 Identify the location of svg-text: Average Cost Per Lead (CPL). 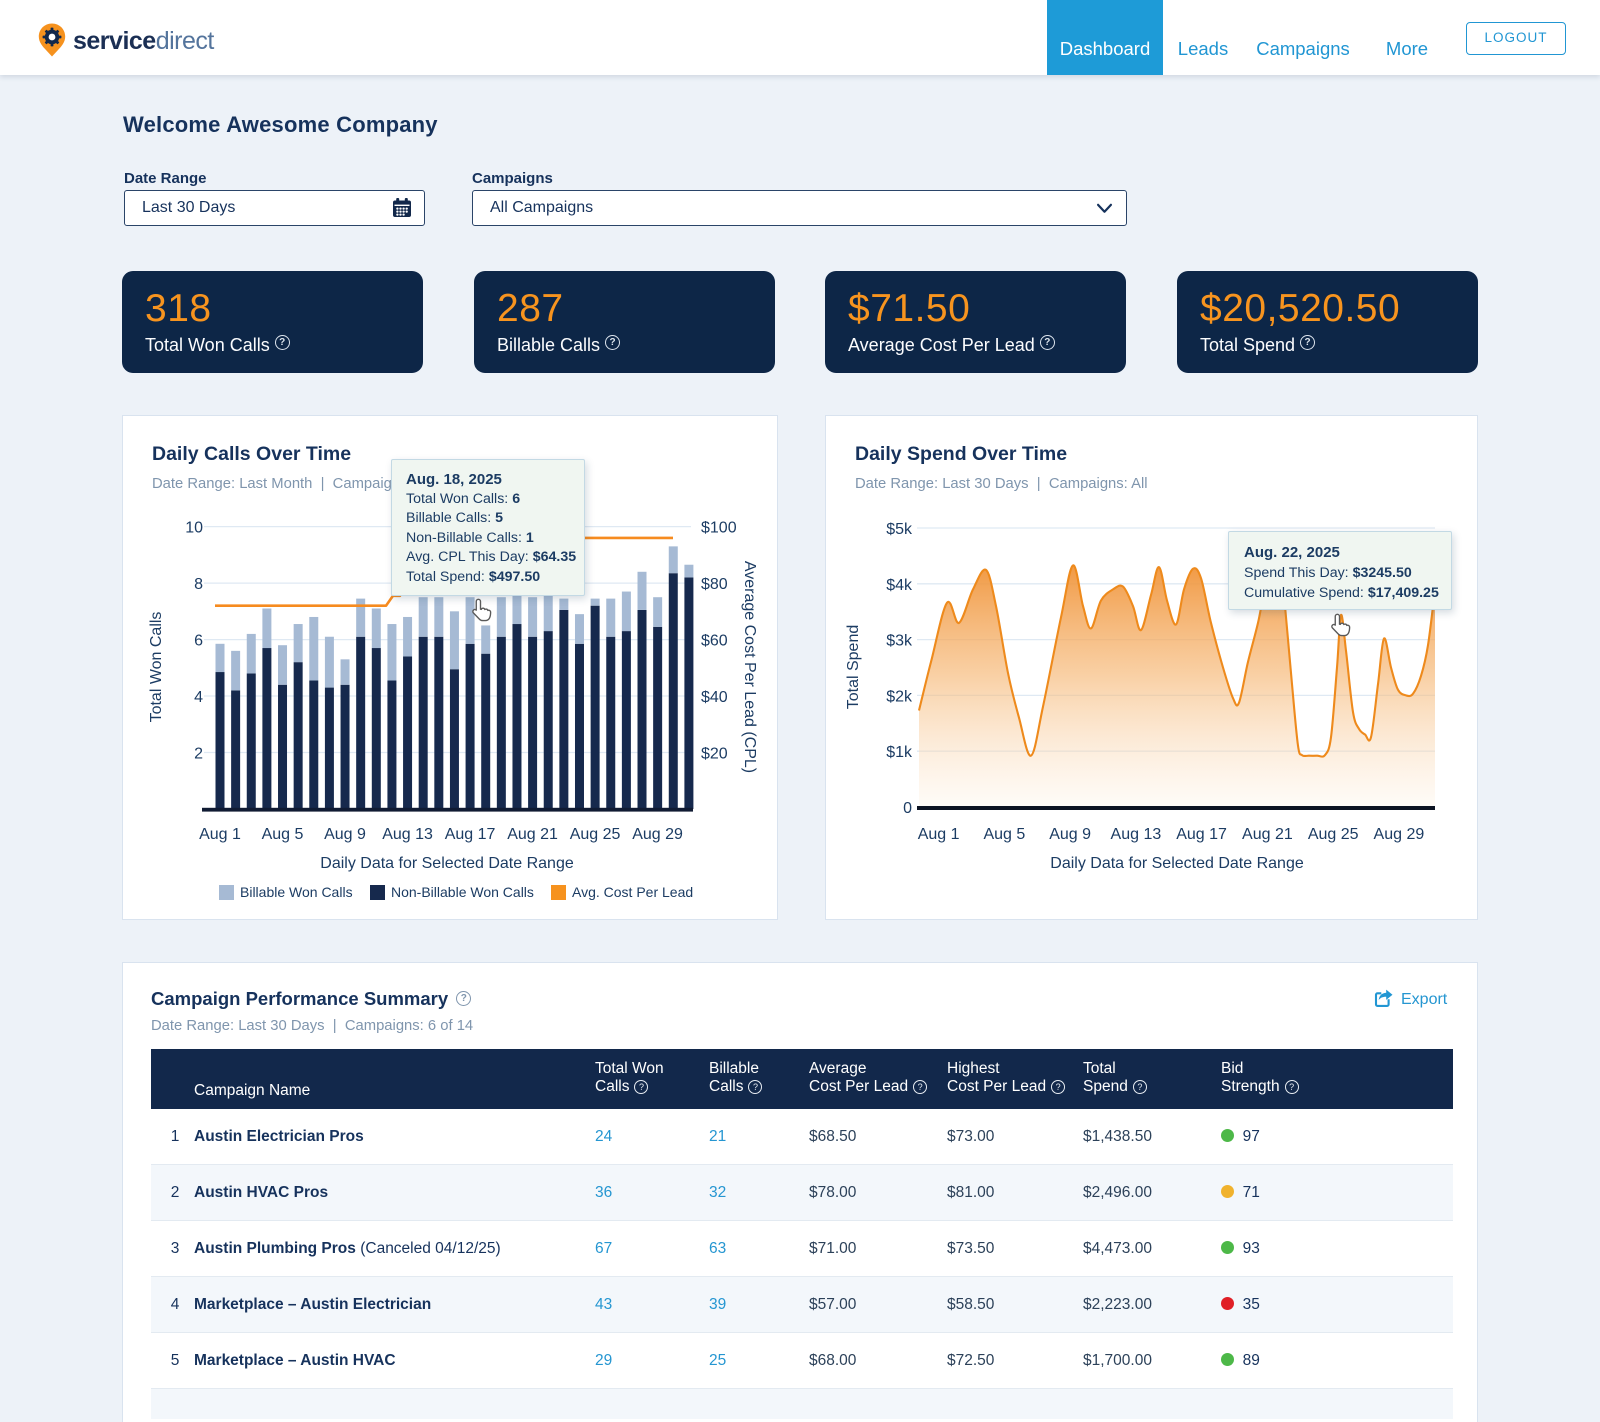
(749, 667).